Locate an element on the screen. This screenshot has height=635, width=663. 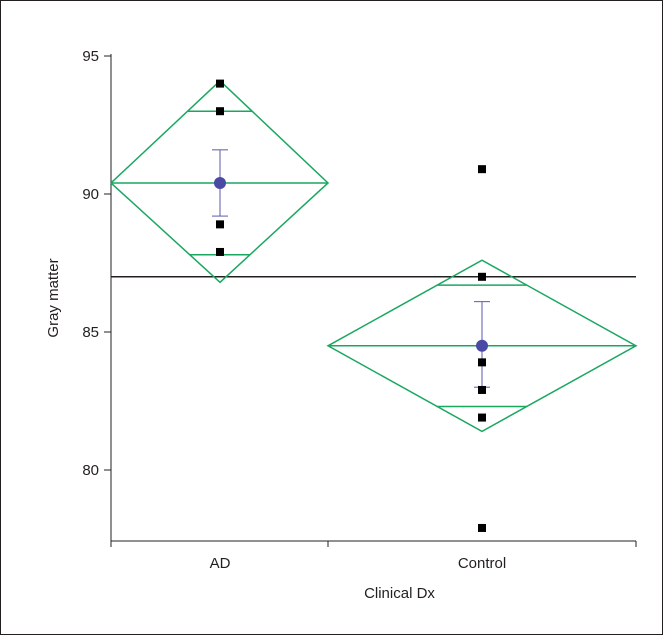
x-tick-label: Control is located at coordinates (482, 563).